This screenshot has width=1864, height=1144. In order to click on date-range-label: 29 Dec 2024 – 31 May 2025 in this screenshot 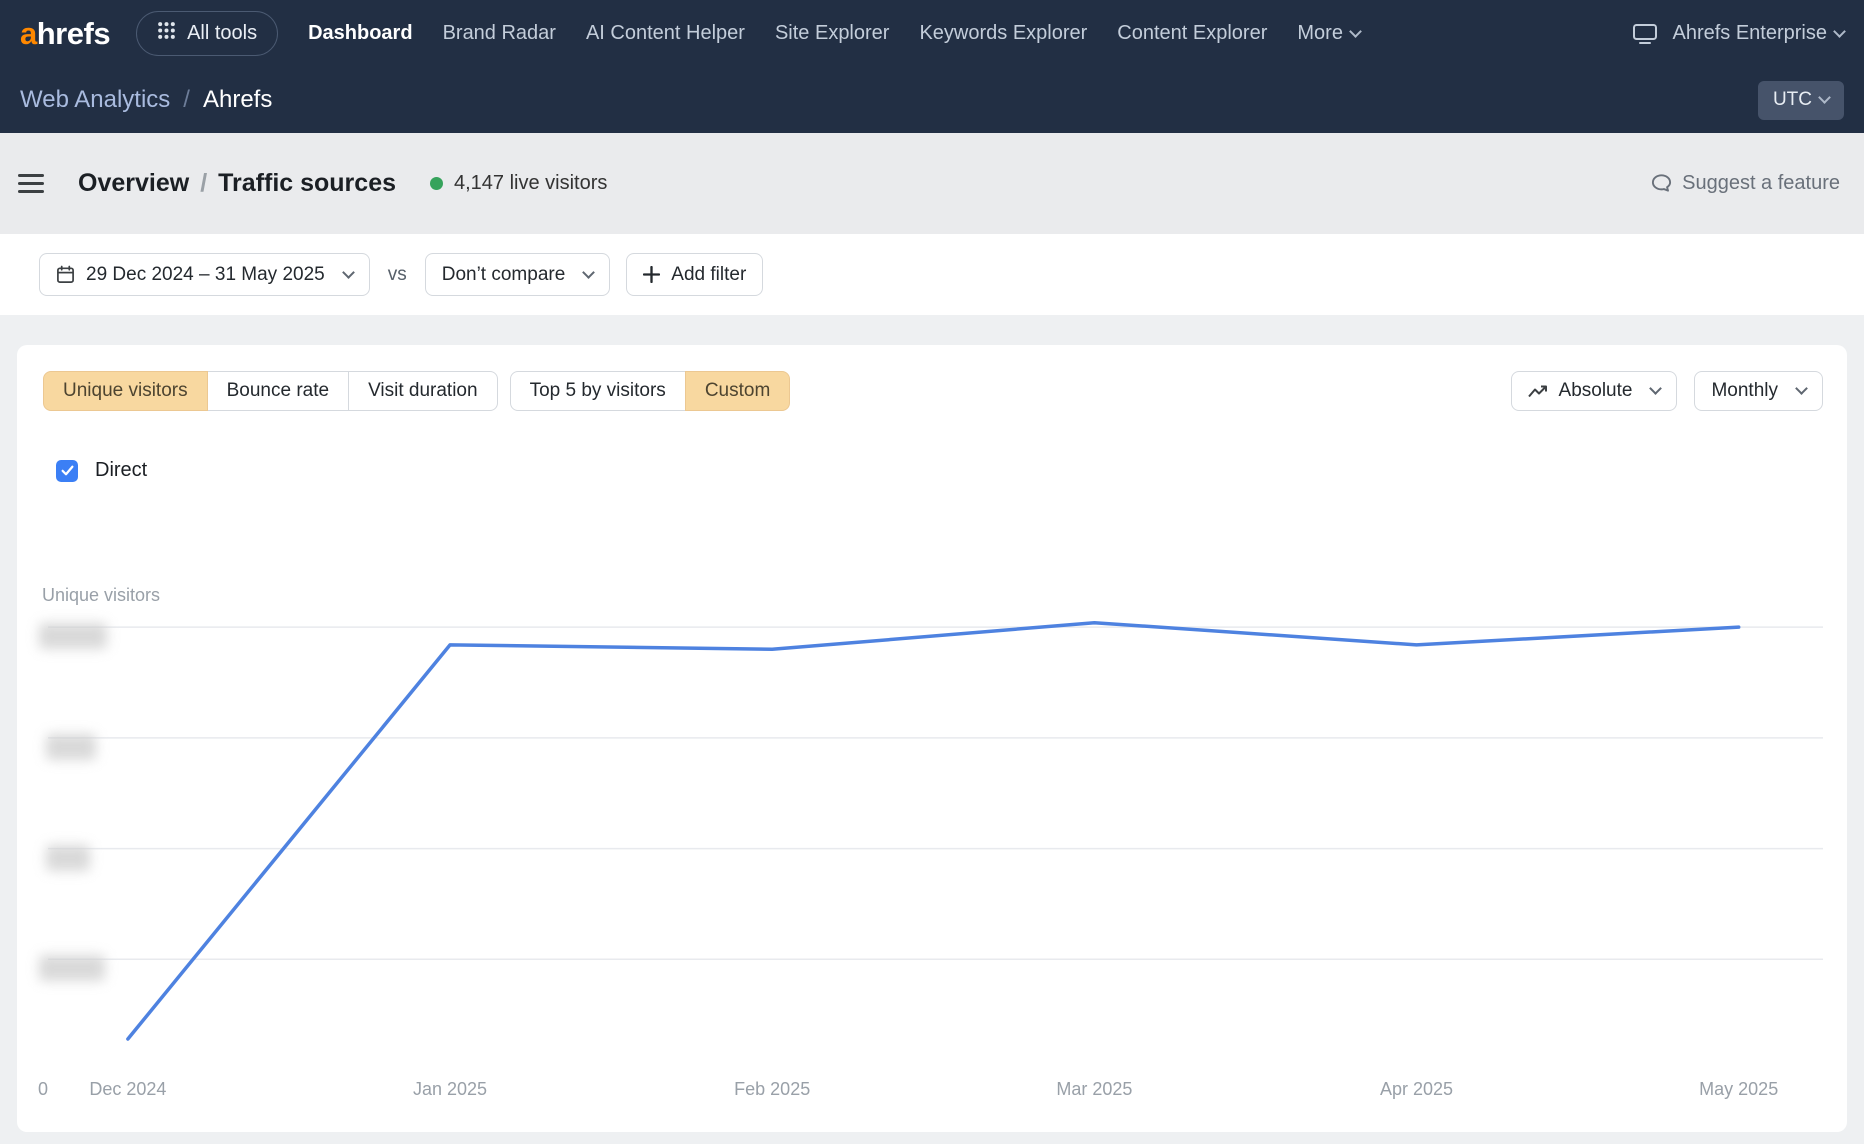, I will do `click(205, 274)`.